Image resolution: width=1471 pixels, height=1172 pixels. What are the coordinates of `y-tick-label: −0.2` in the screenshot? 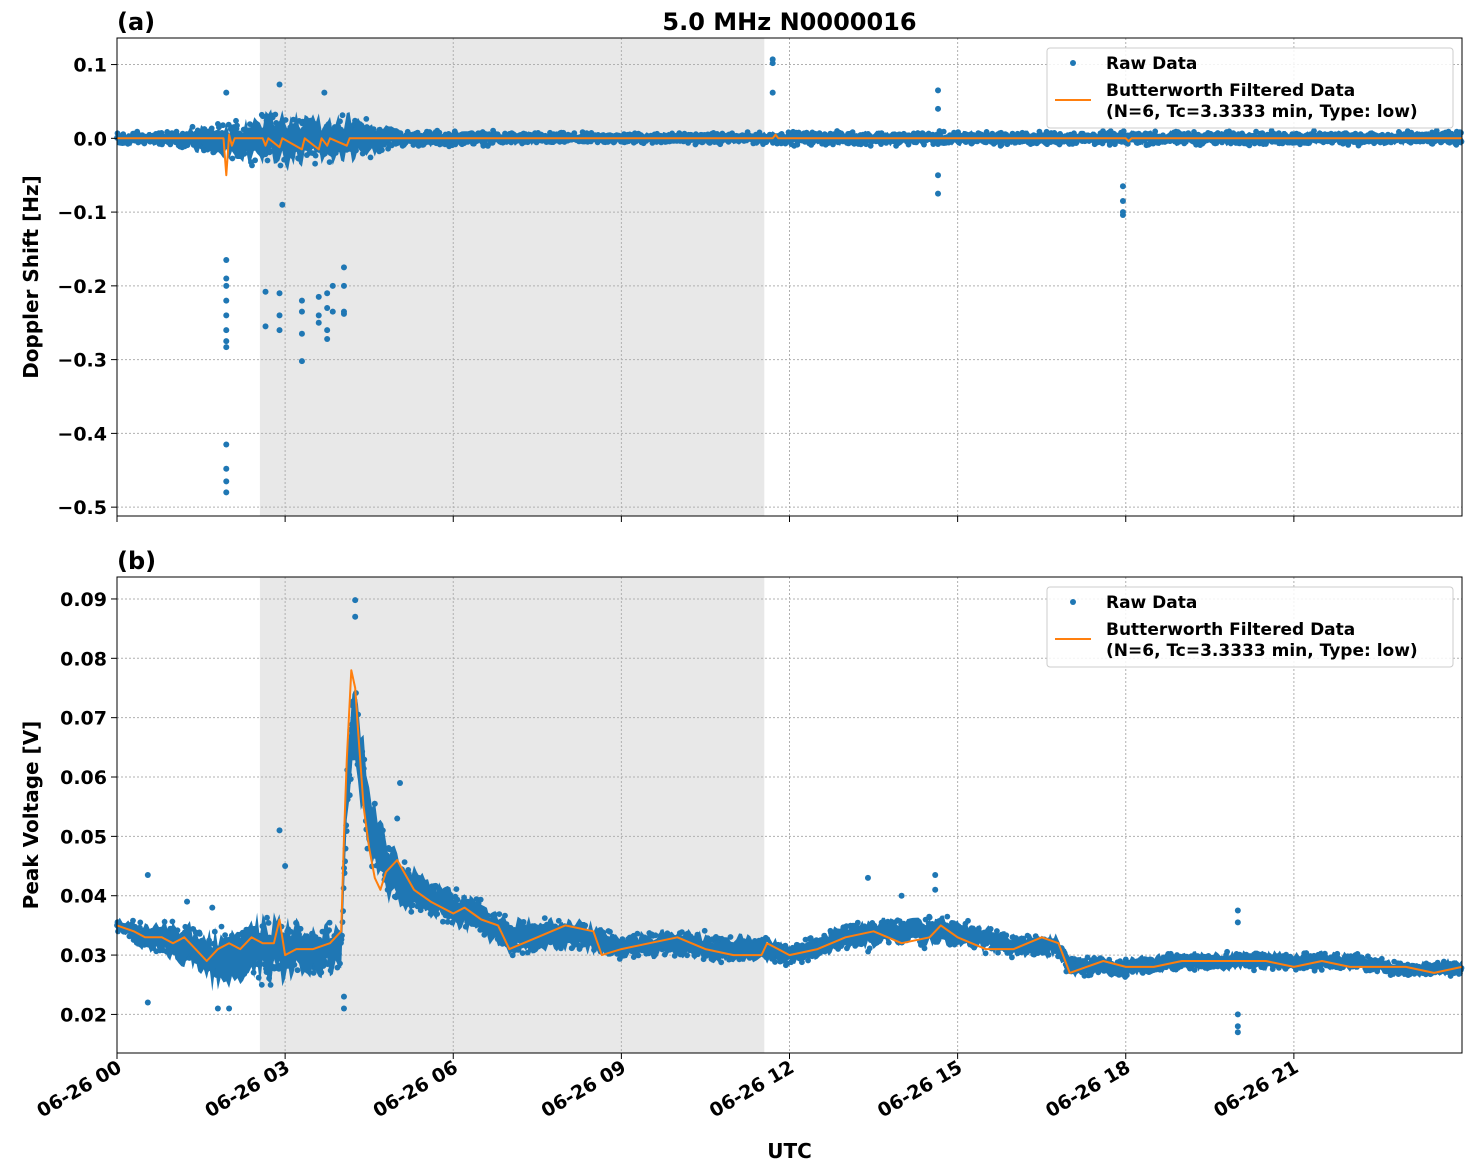 It's located at (82, 287).